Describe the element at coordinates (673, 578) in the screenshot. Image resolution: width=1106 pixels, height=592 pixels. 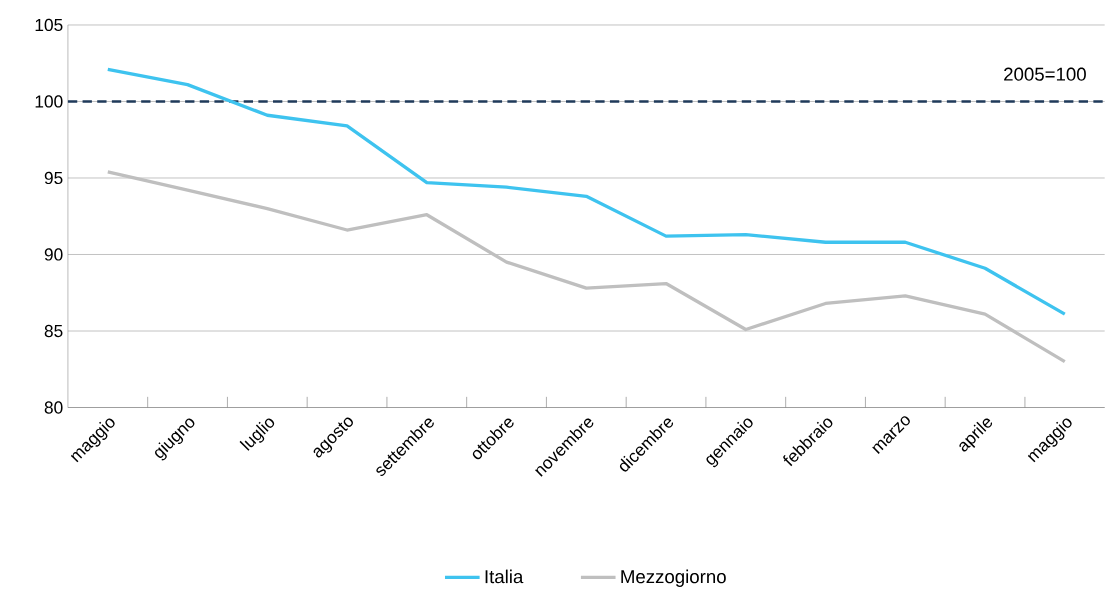
I see `legend-label: Mezzogiorno` at that location.